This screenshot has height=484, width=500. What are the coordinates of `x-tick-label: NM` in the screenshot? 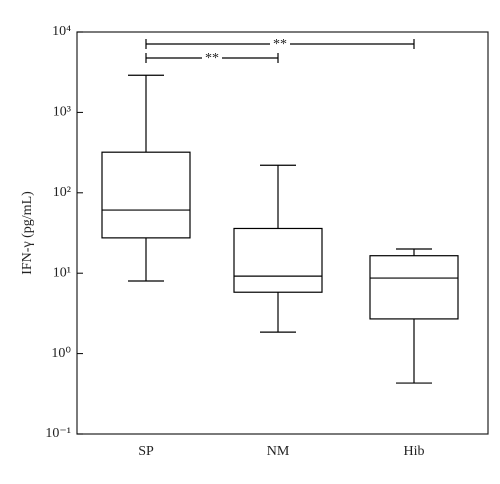 It's located at (278, 451).